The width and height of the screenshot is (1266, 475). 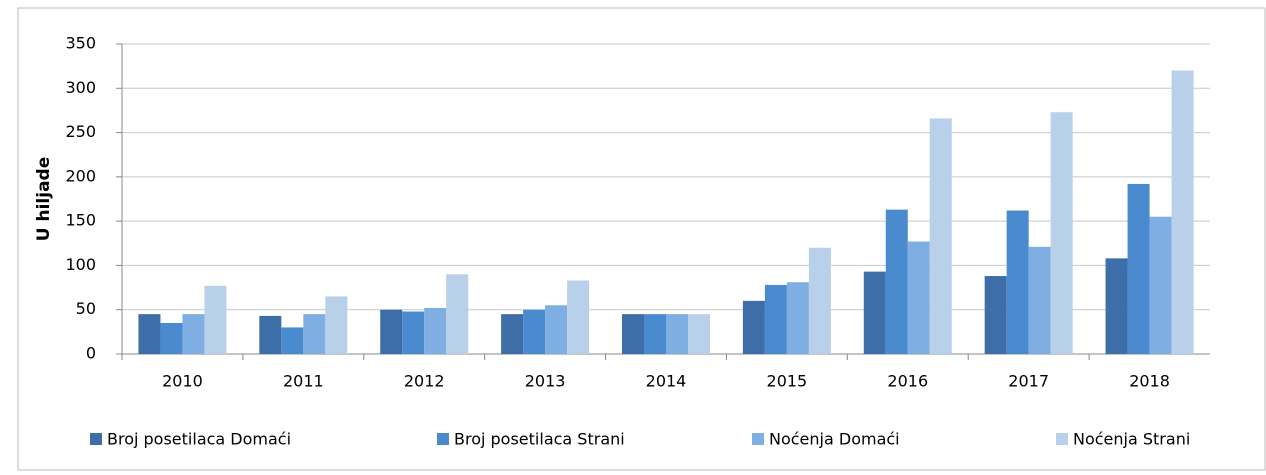 I want to click on x-tick-label: 2013, so click(x=545, y=381).